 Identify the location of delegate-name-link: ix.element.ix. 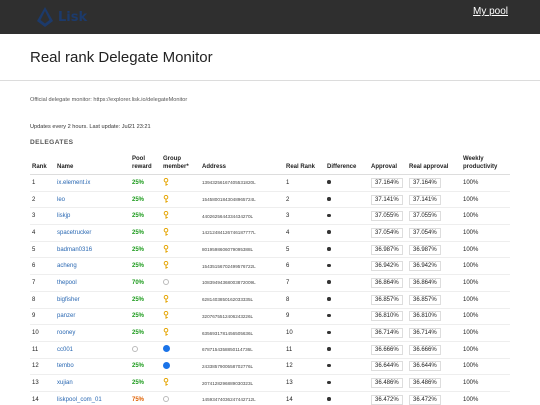
(74, 182).